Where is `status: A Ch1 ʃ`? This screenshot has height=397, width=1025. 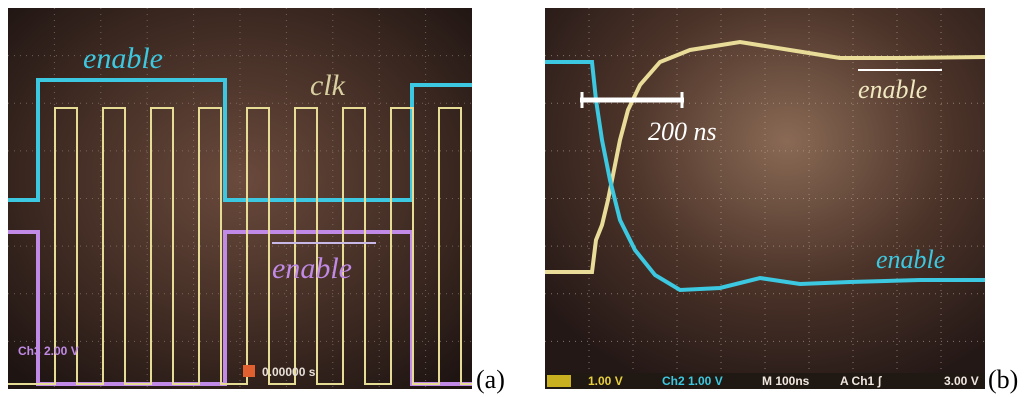
status: A Ch1 ʃ is located at coordinates (861, 381).